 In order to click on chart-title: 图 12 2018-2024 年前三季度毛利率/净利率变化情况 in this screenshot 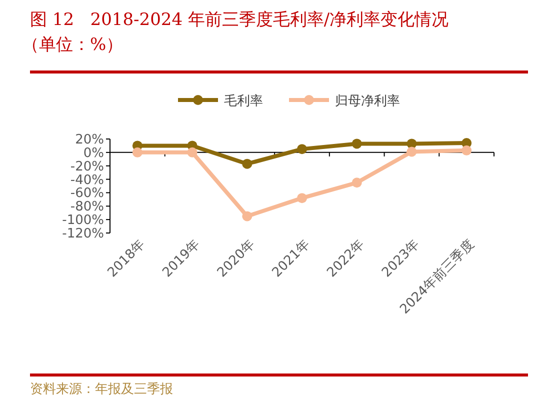, I will do `click(239, 20)`.